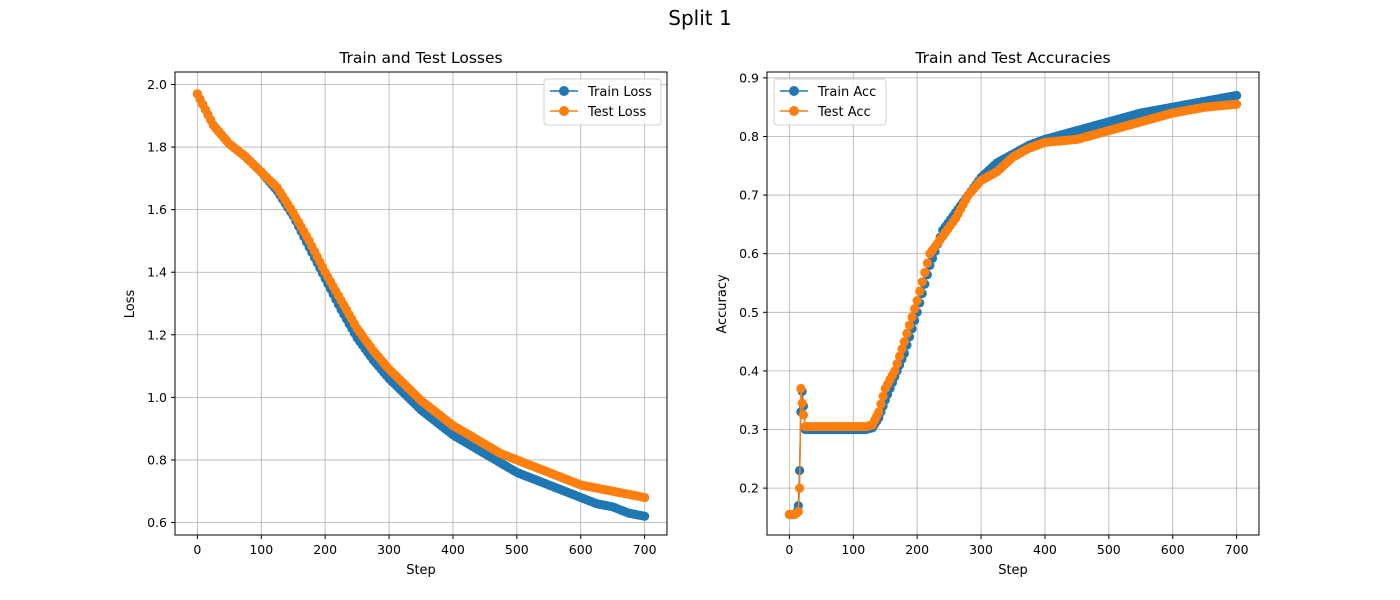 The width and height of the screenshot is (1400, 600). What do you see at coordinates (157, 334) in the screenshot?
I see `loss-y-tick-label: 1.2` at bounding box center [157, 334].